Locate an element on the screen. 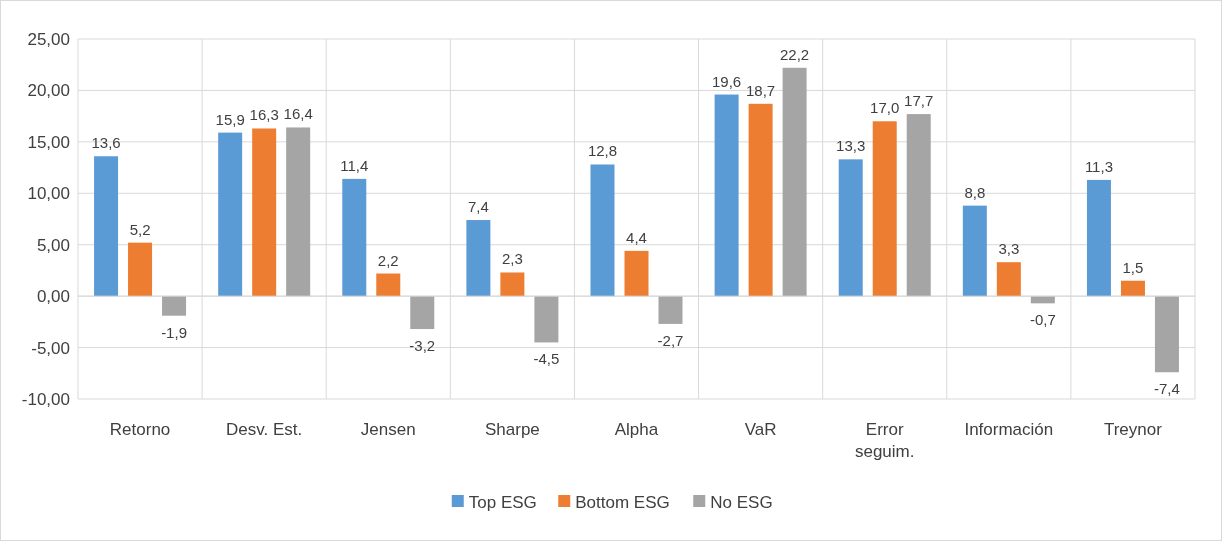  data-label: 8,8 is located at coordinates (975, 192).